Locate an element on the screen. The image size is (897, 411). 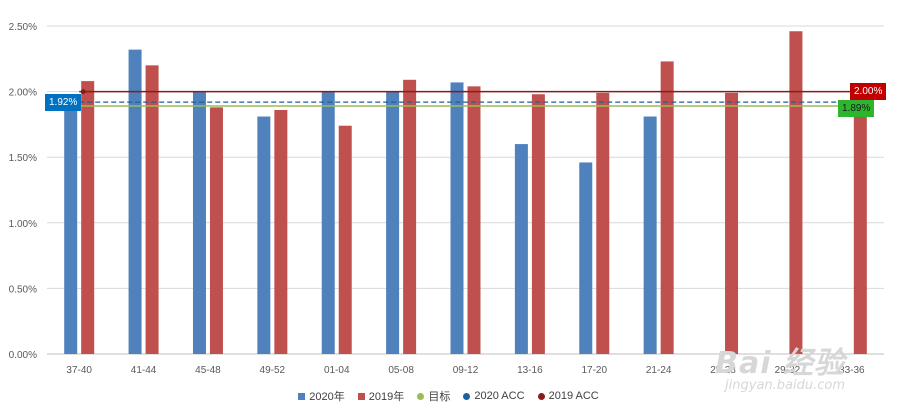
legend: 2020年 2019年 目标 2020 ACC 2019 ACC is located at coordinates (448, 396).